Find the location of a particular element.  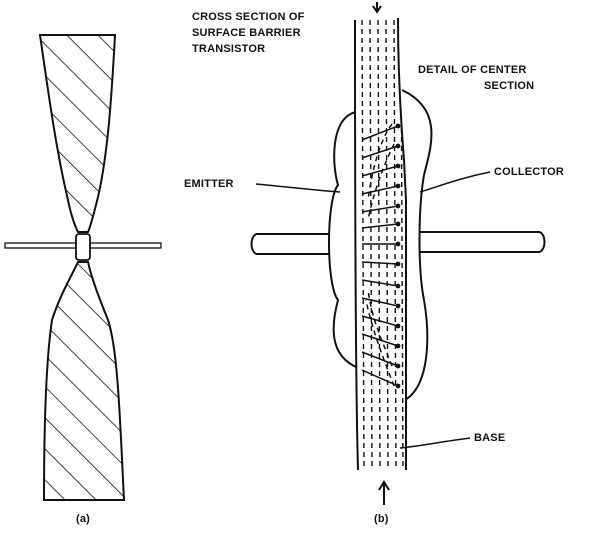

right-lead-wire is located at coordinates (483, 242).